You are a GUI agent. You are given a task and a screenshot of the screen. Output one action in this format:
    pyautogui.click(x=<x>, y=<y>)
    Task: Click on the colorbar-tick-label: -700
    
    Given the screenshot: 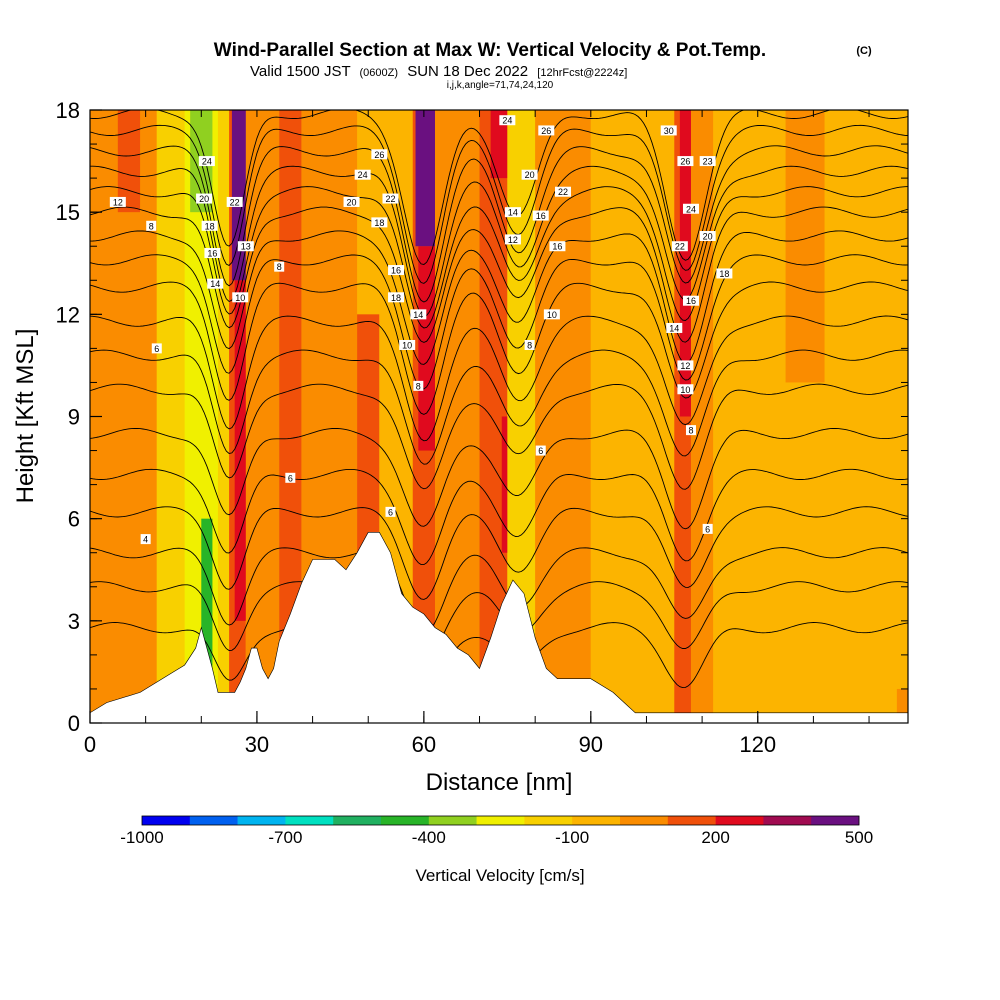 What is the action you would take?
    pyautogui.click(x=285, y=837)
    